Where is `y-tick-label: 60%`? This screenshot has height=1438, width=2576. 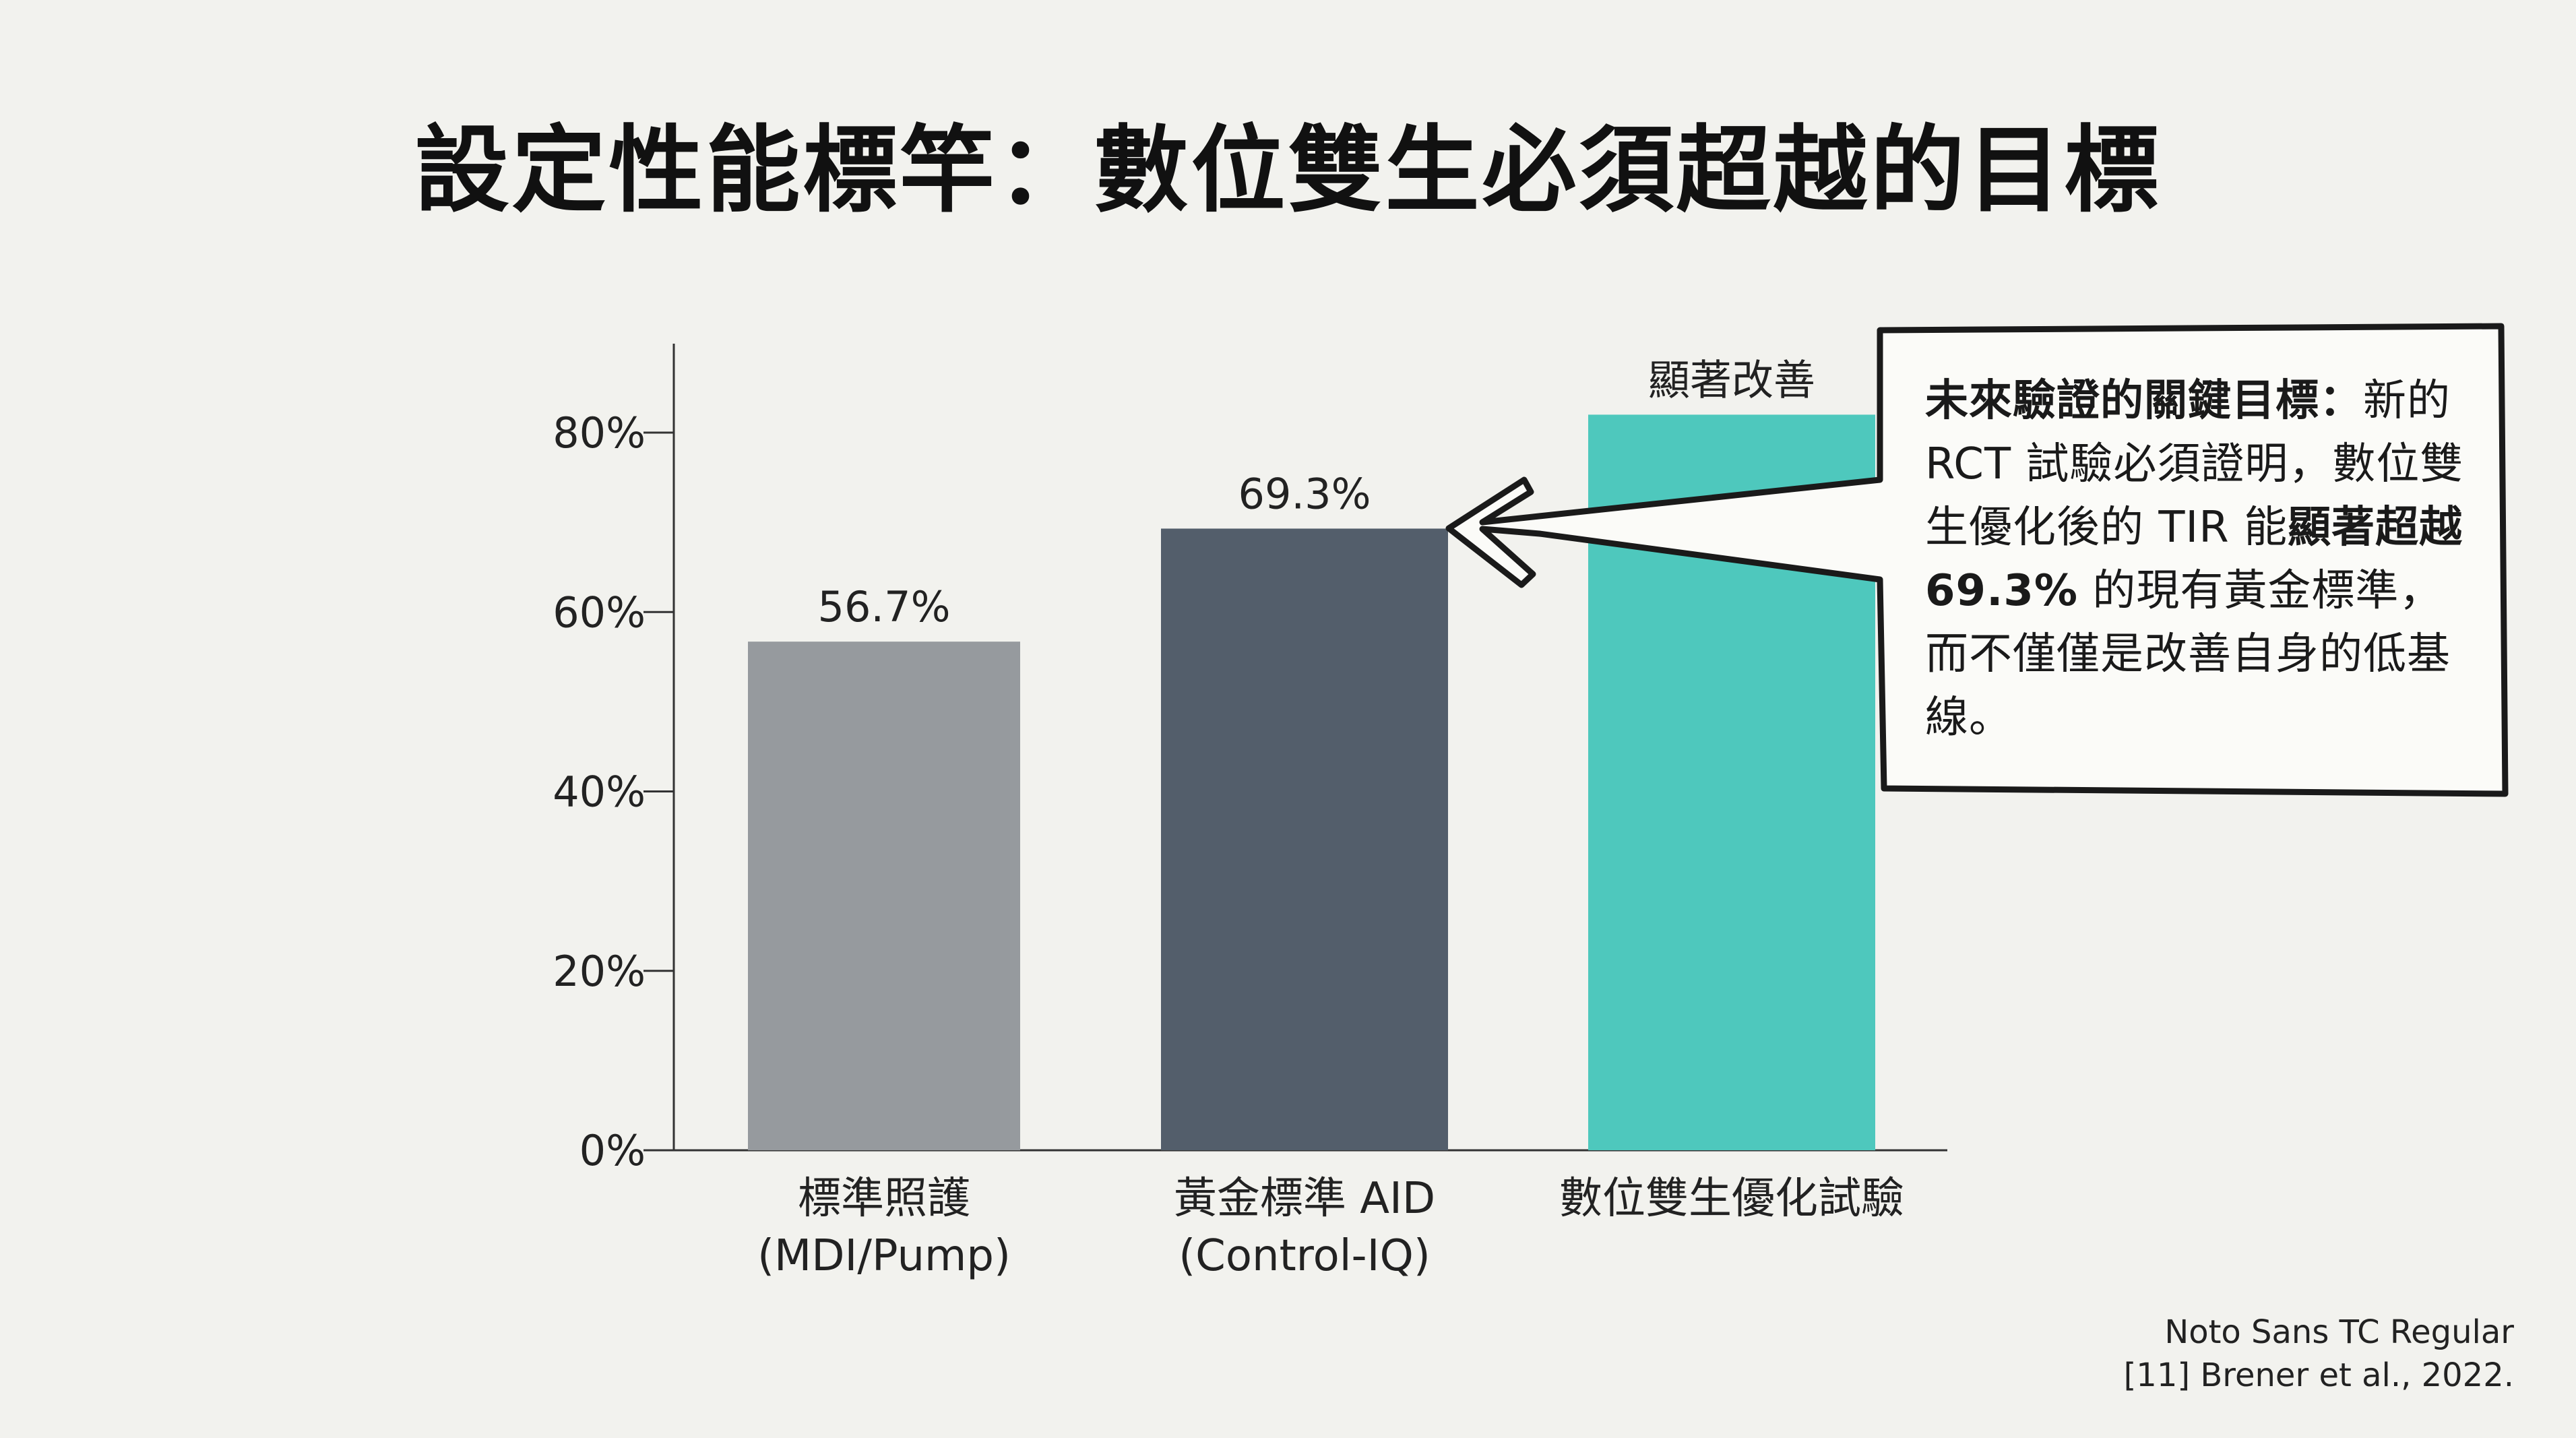 y-tick-label: 60% is located at coordinates (599, 612).